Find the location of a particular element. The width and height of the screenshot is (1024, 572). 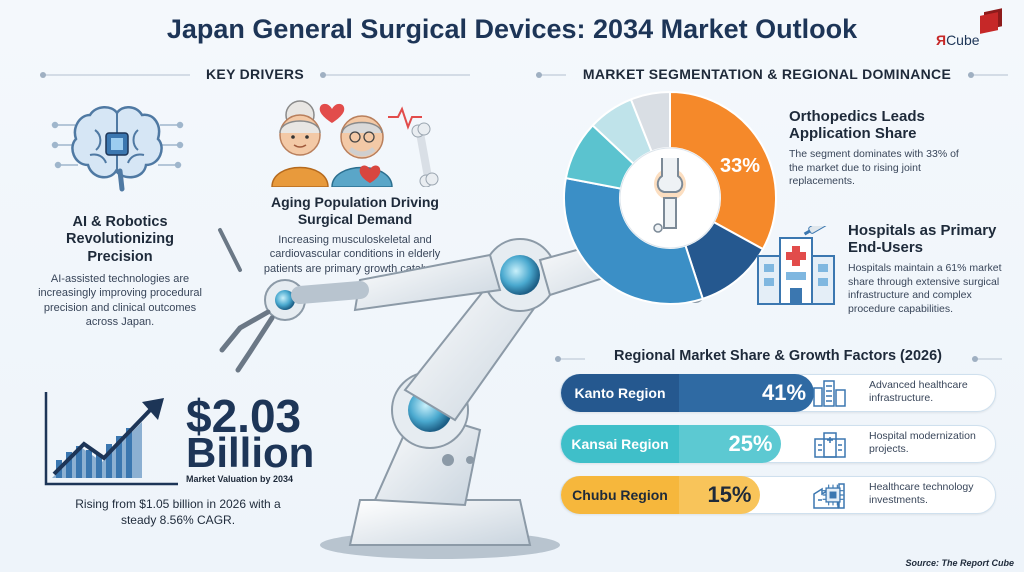

valuation-amount: $2.03 is located at coordinates (244, 416).